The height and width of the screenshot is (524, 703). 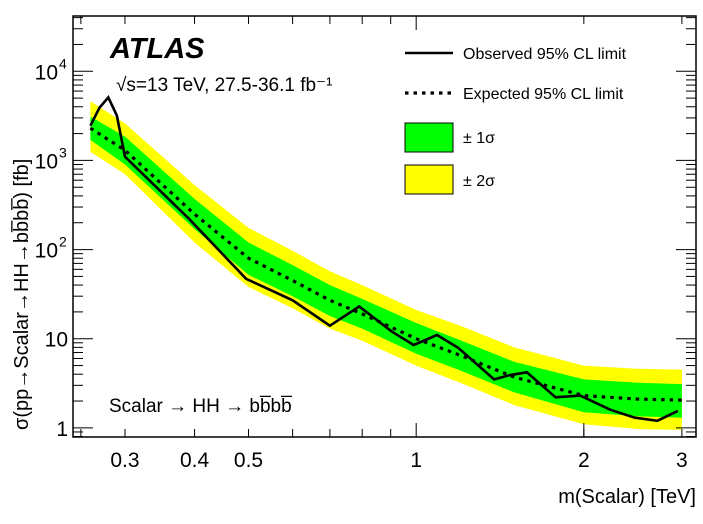 I want to click on x-tick-labels: 0.3 0.4 0.5 1 2 3, so click(x=398, y=460).